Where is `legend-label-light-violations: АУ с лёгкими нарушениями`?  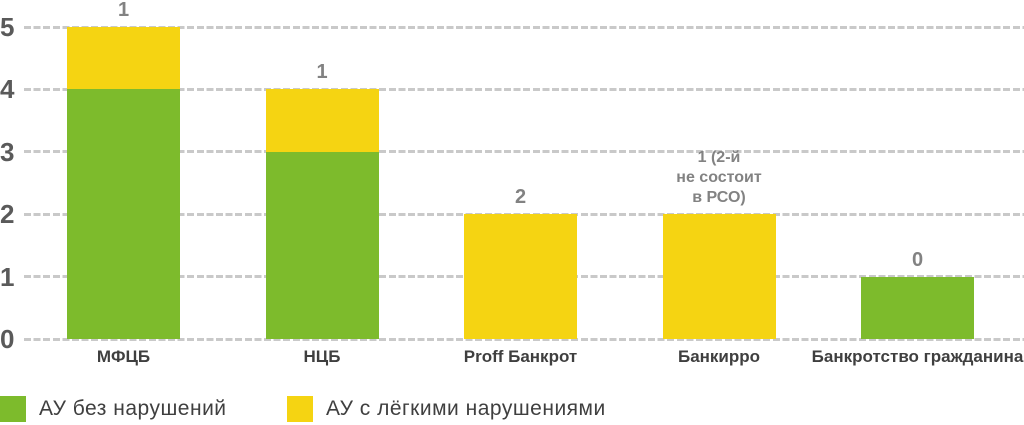
legend-label-light-violations: АУ с лёгкими нарушениями is located at coordinates (466, 408).